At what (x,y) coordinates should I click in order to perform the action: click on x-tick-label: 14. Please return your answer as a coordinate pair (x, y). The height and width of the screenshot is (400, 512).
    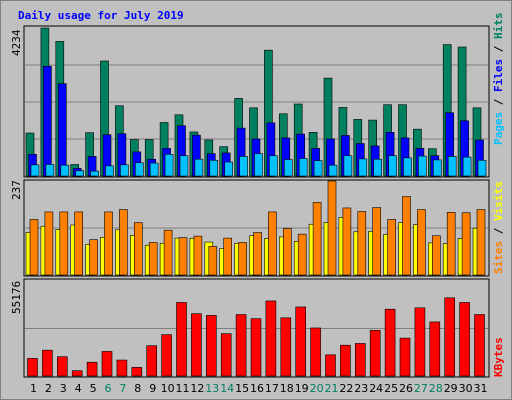
    Looking at the image, I should click on (227, 388).